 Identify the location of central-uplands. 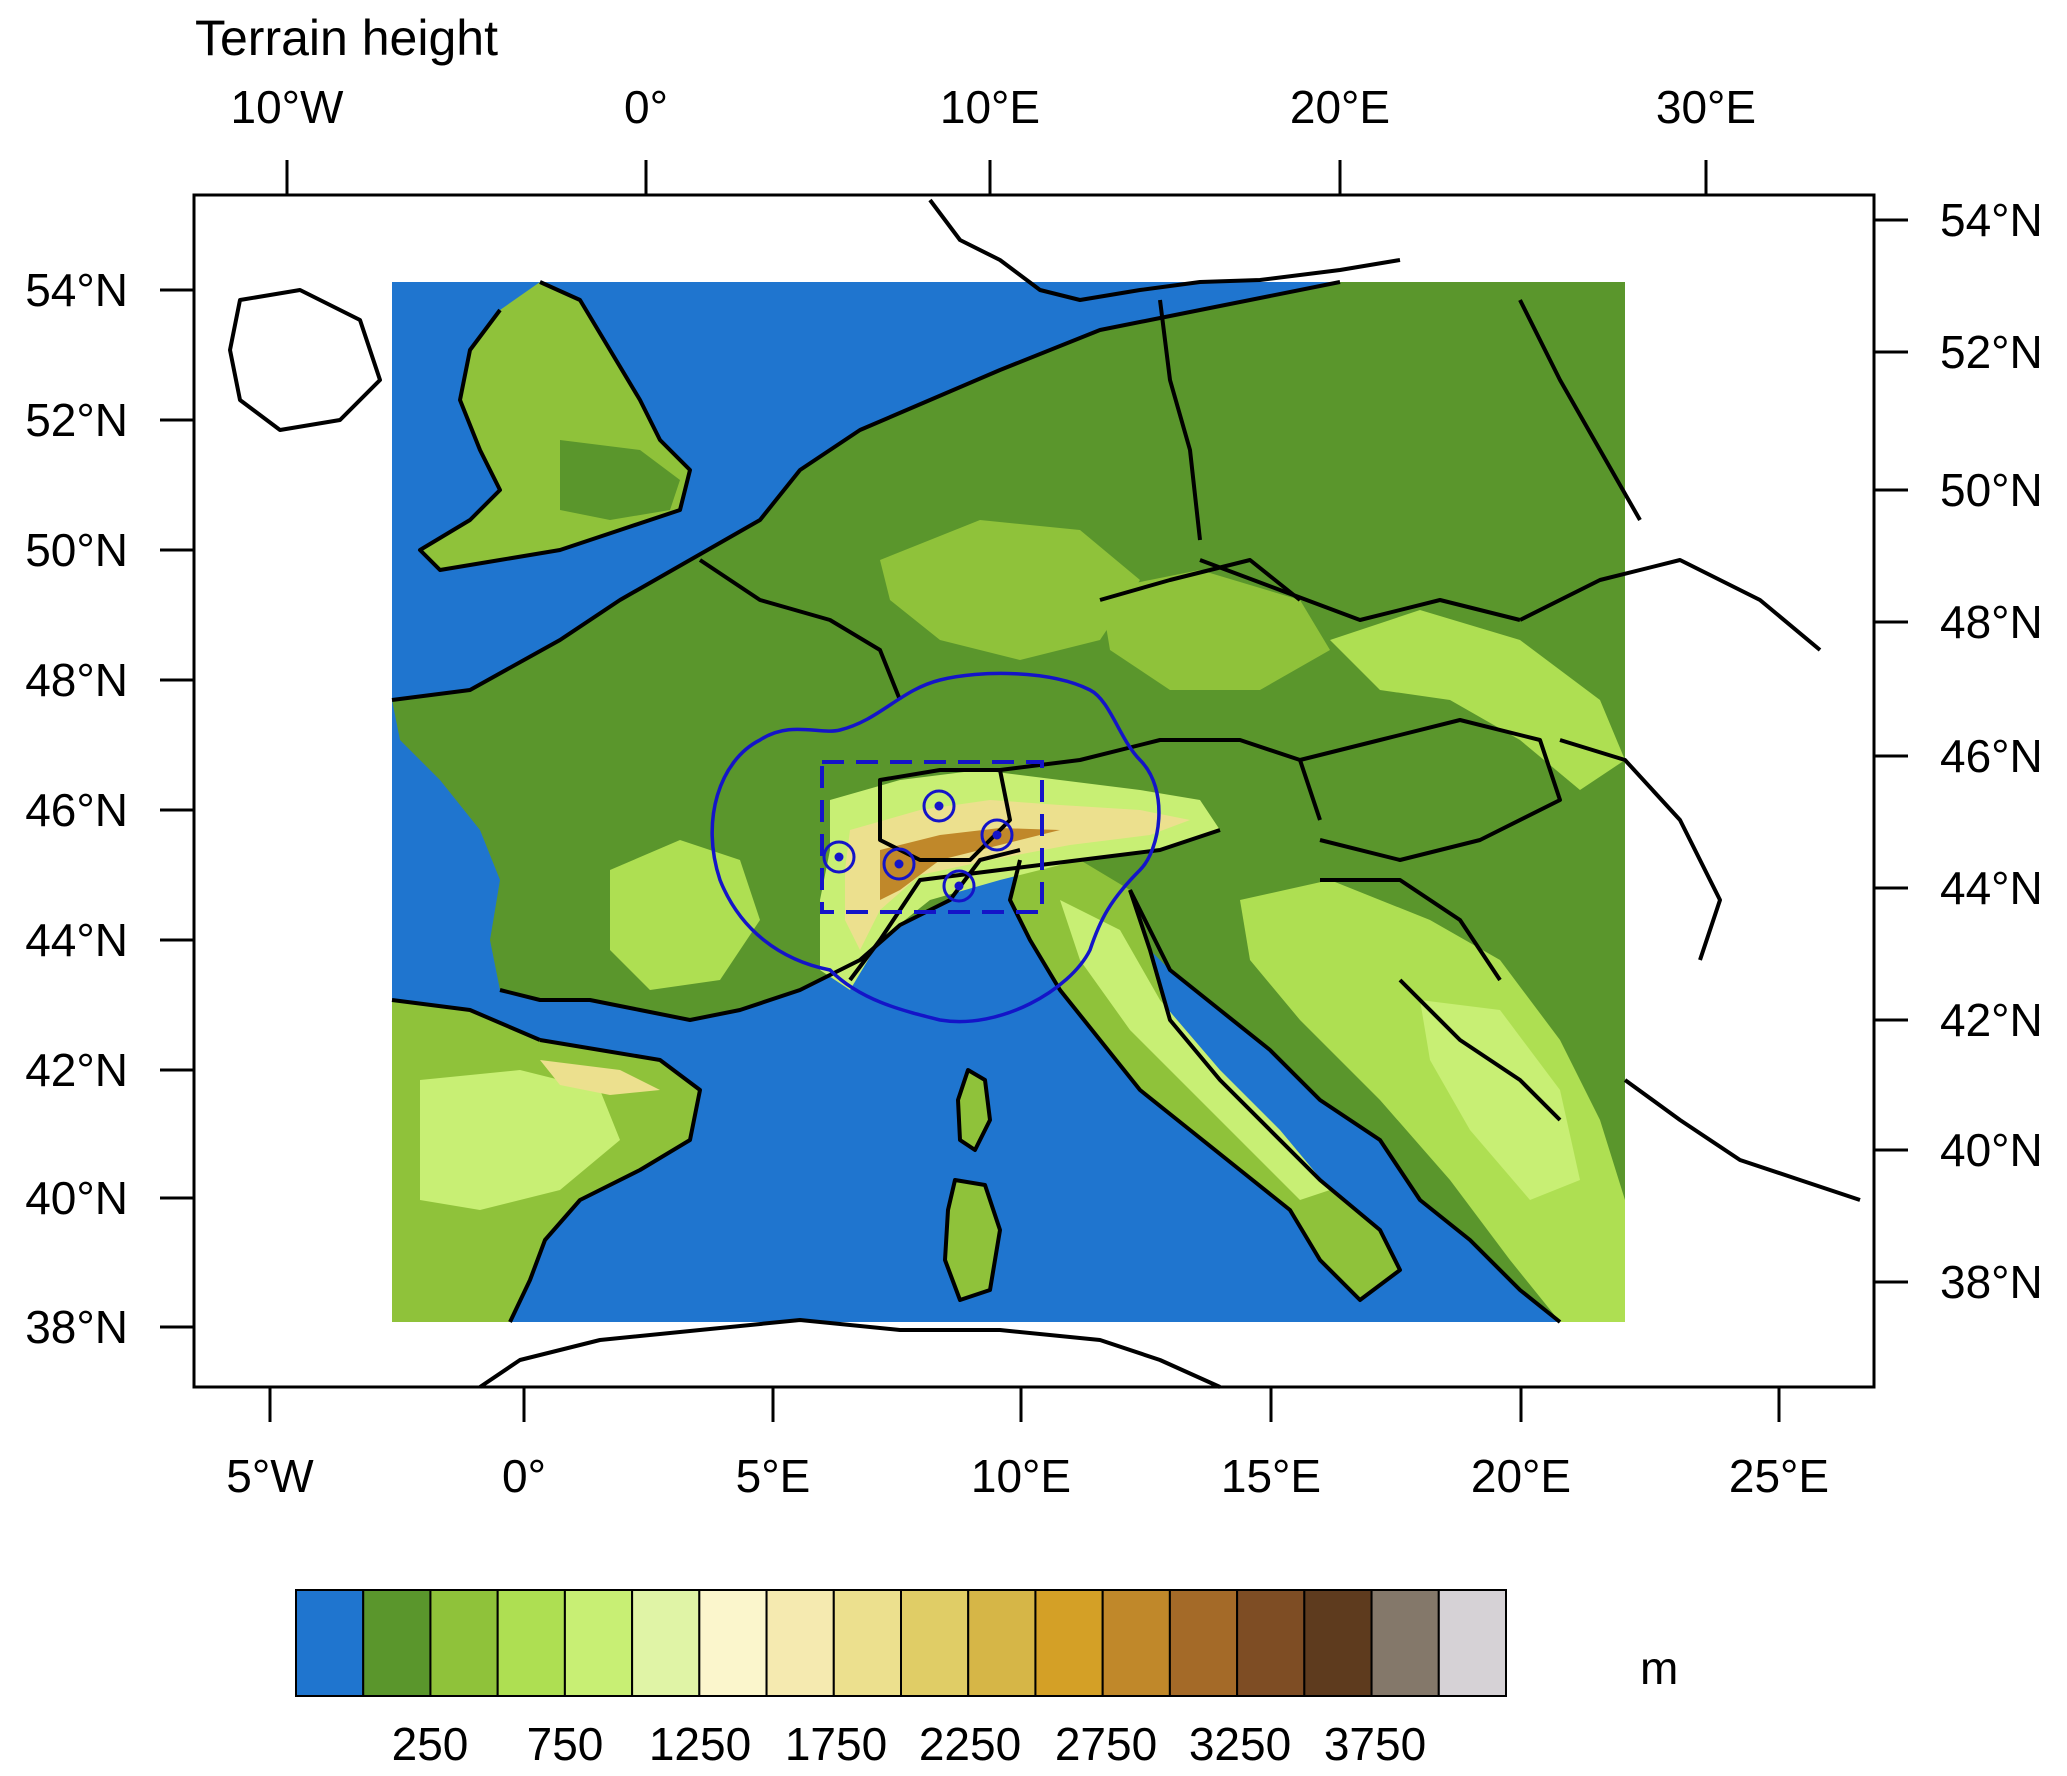
(1010, 590).